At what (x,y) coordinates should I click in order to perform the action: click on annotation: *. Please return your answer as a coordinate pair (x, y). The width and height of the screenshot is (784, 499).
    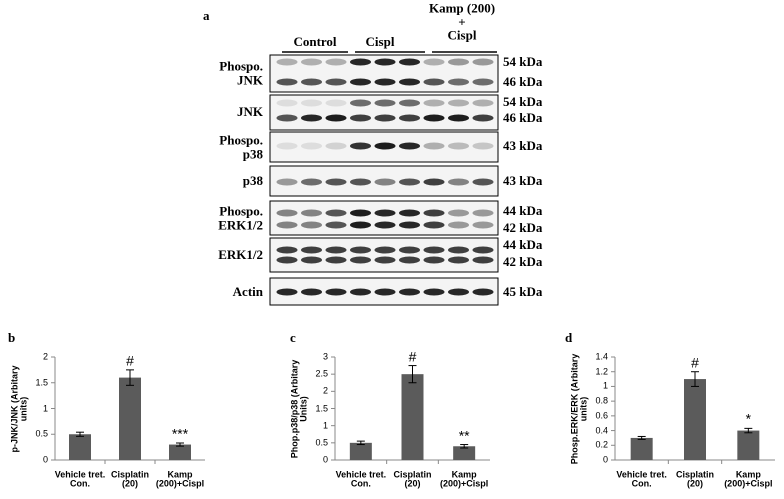
    Looking at the image, I should click on (748, 419).